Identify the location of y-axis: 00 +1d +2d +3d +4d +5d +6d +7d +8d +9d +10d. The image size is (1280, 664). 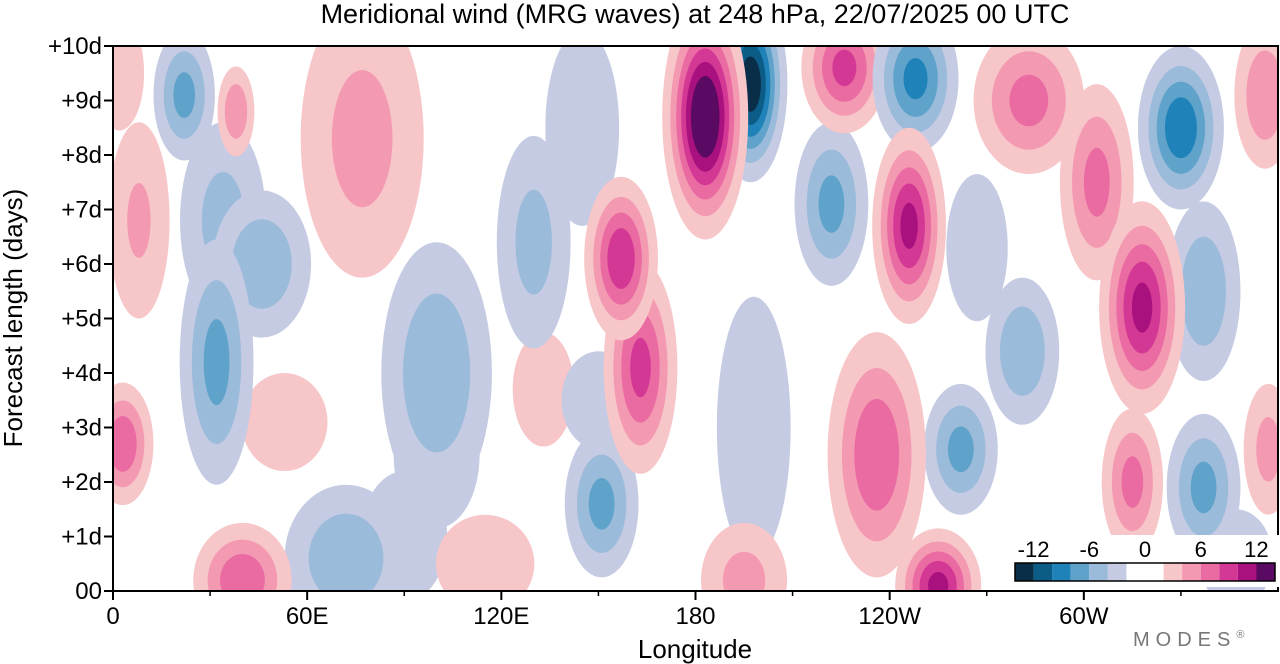
(80, 319).